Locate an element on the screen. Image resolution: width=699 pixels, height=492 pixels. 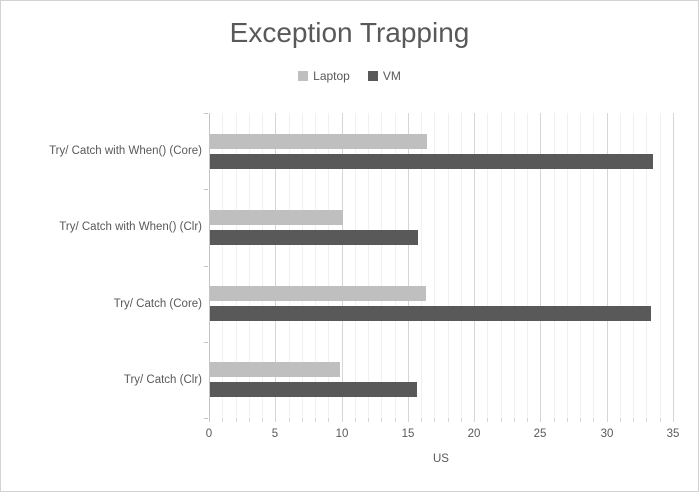
chart-title: Exception Trapping is located at coordinates (349, 32).